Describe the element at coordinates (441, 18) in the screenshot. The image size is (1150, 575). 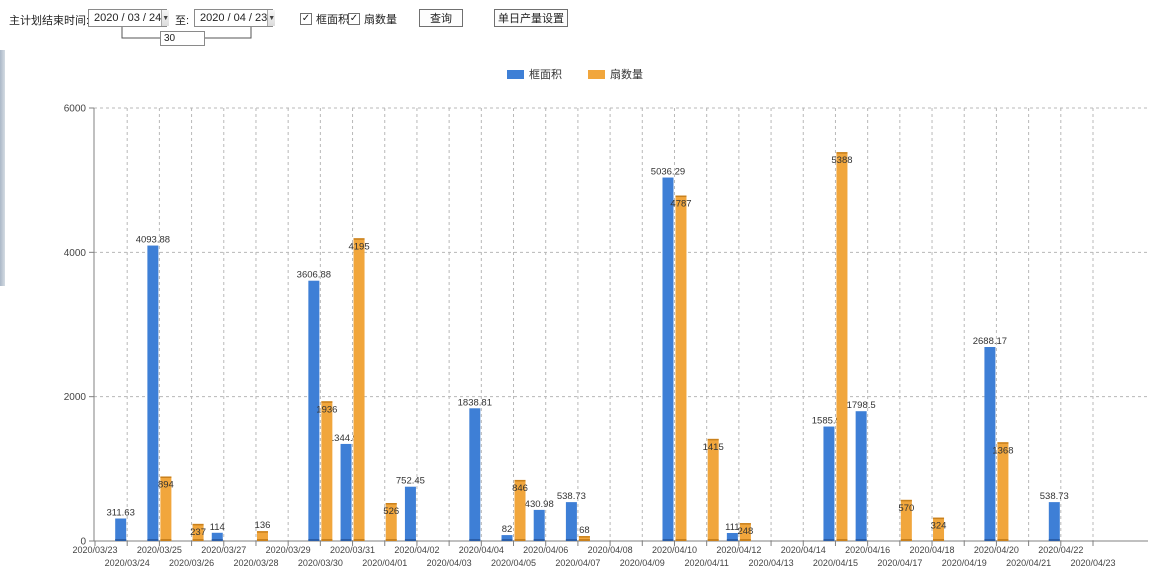
I see `query-button: 查询` at that location.